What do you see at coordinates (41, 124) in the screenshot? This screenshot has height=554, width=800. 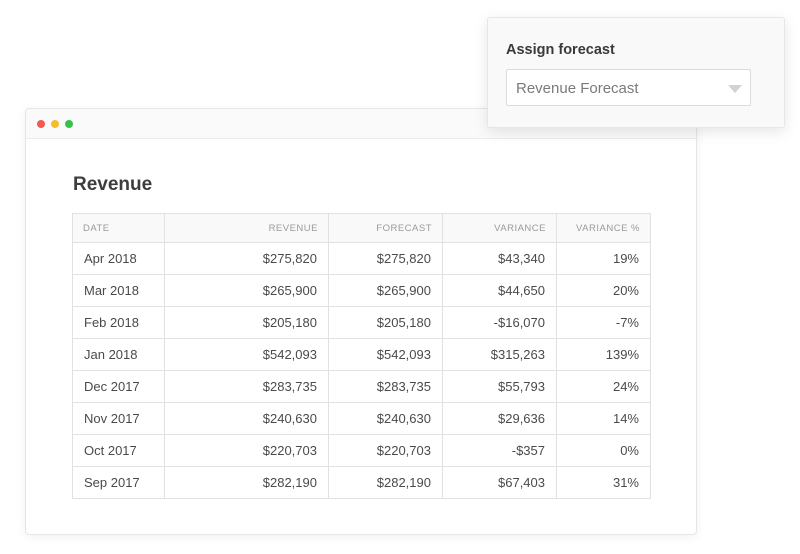 I see `close-window-icon` at bounding box center [41, 124].